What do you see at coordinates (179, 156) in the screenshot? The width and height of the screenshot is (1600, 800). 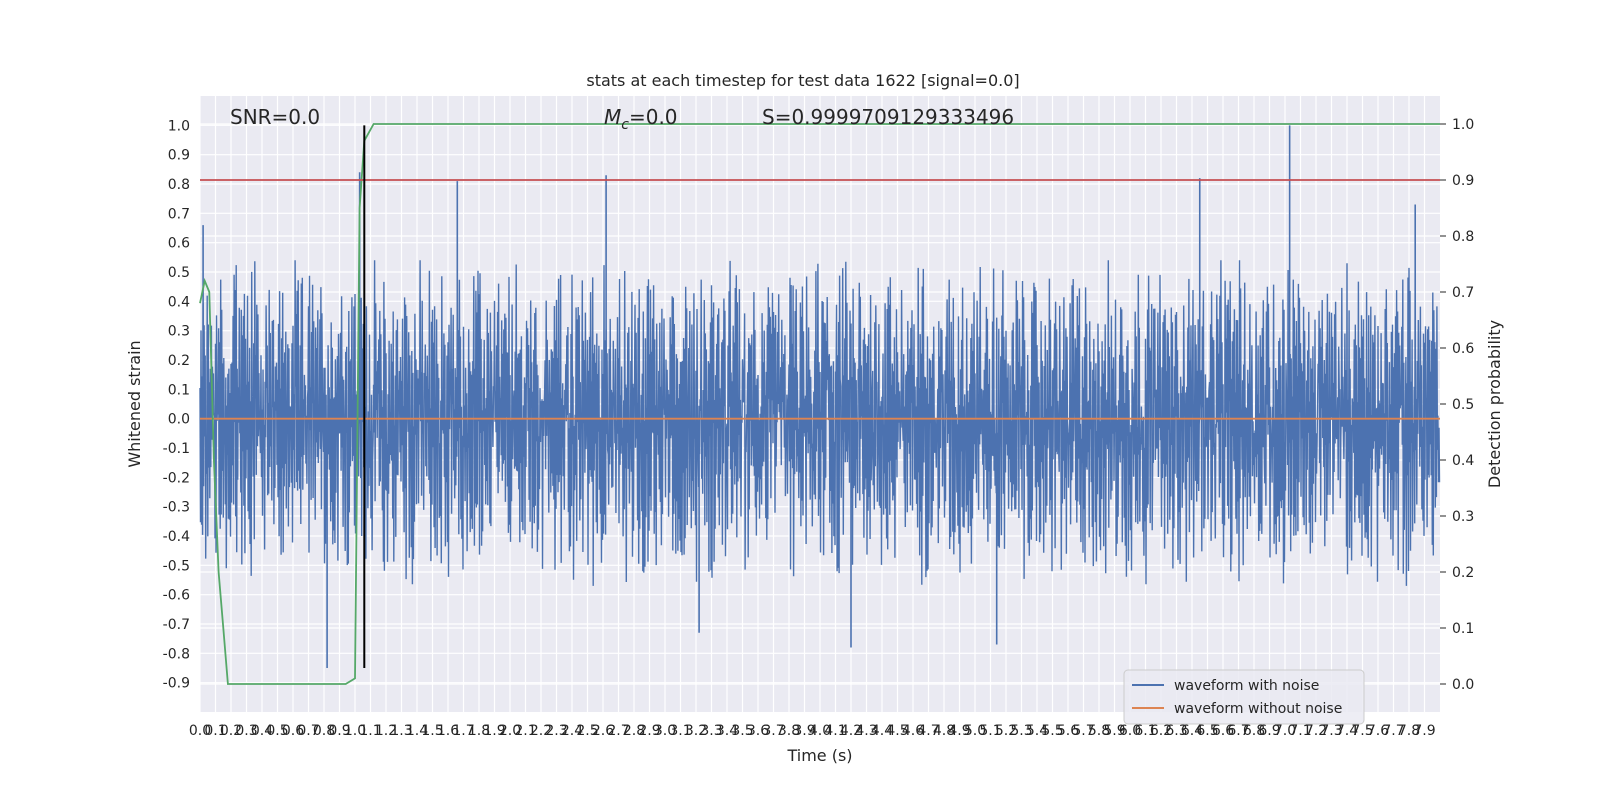 I see `y-tick-label: 0.9` at bounding box center [179, 156].